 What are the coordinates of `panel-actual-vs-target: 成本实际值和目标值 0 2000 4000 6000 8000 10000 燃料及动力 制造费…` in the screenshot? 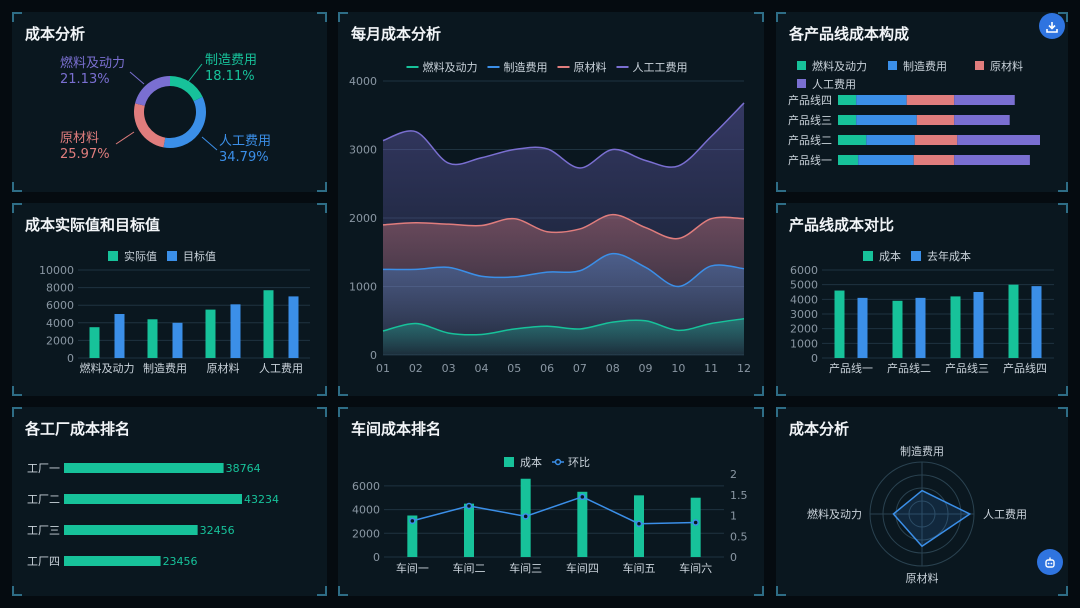 It's located at (169, 299).